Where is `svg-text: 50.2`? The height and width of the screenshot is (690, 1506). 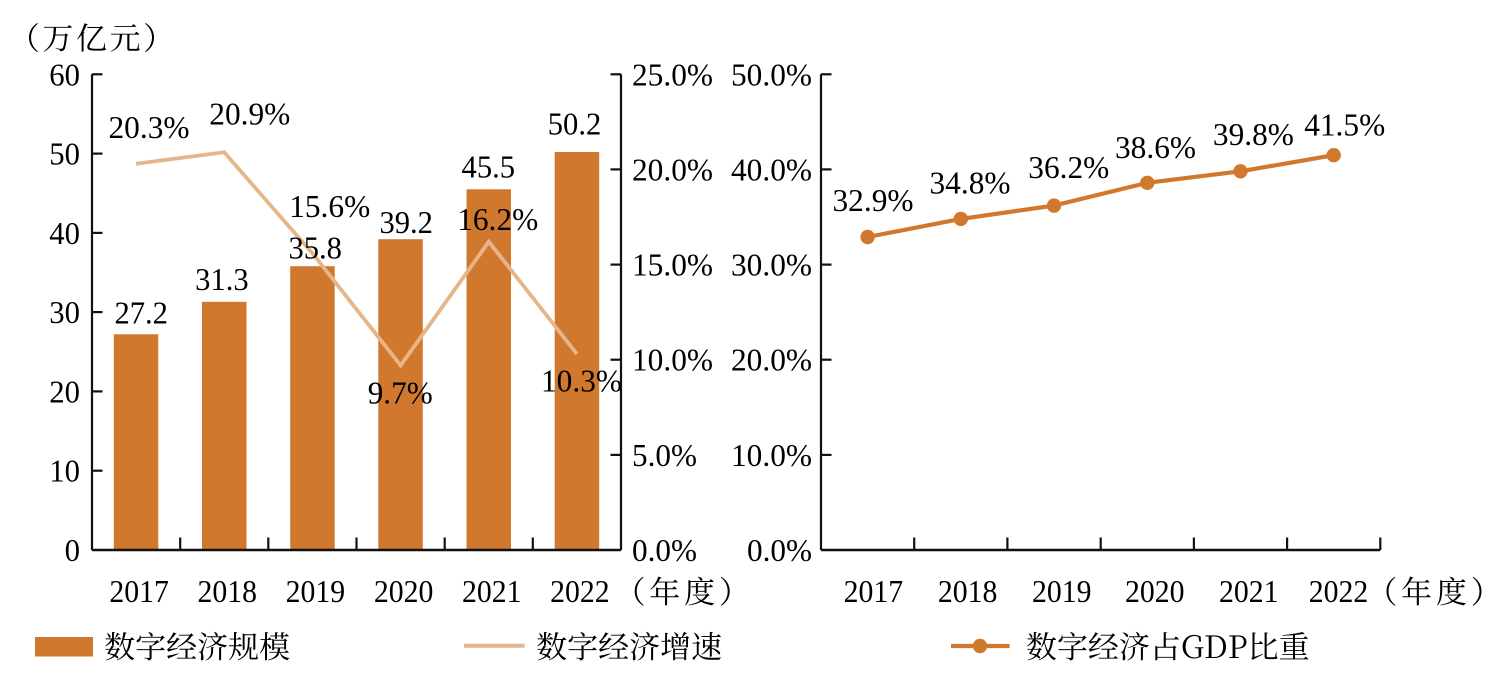
svg-text: 50.2 is located at coordinates (575, 124).